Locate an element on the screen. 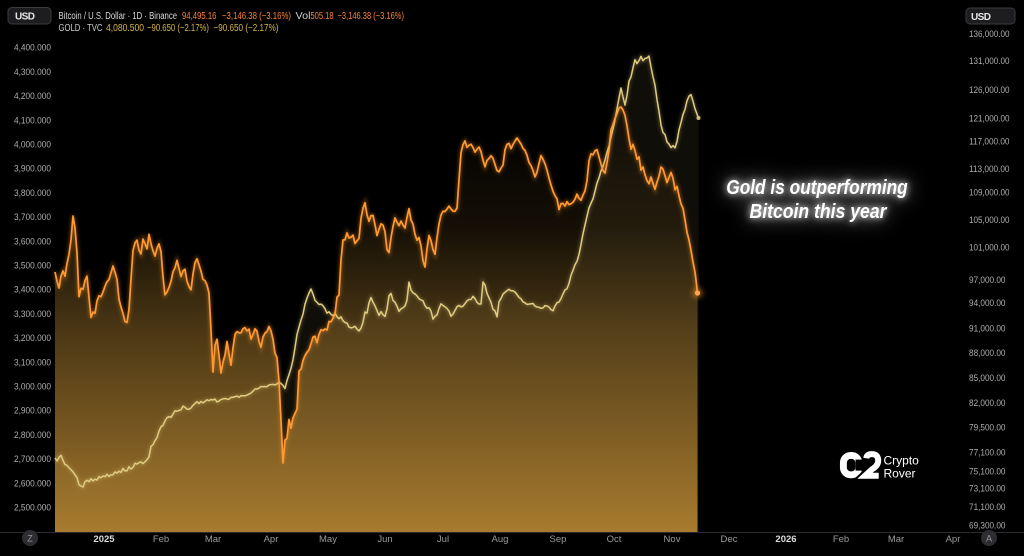 The height and width of the screenshot is (556, 1024). svg-text: 85,000.00 is located at coordinates (987, 378).